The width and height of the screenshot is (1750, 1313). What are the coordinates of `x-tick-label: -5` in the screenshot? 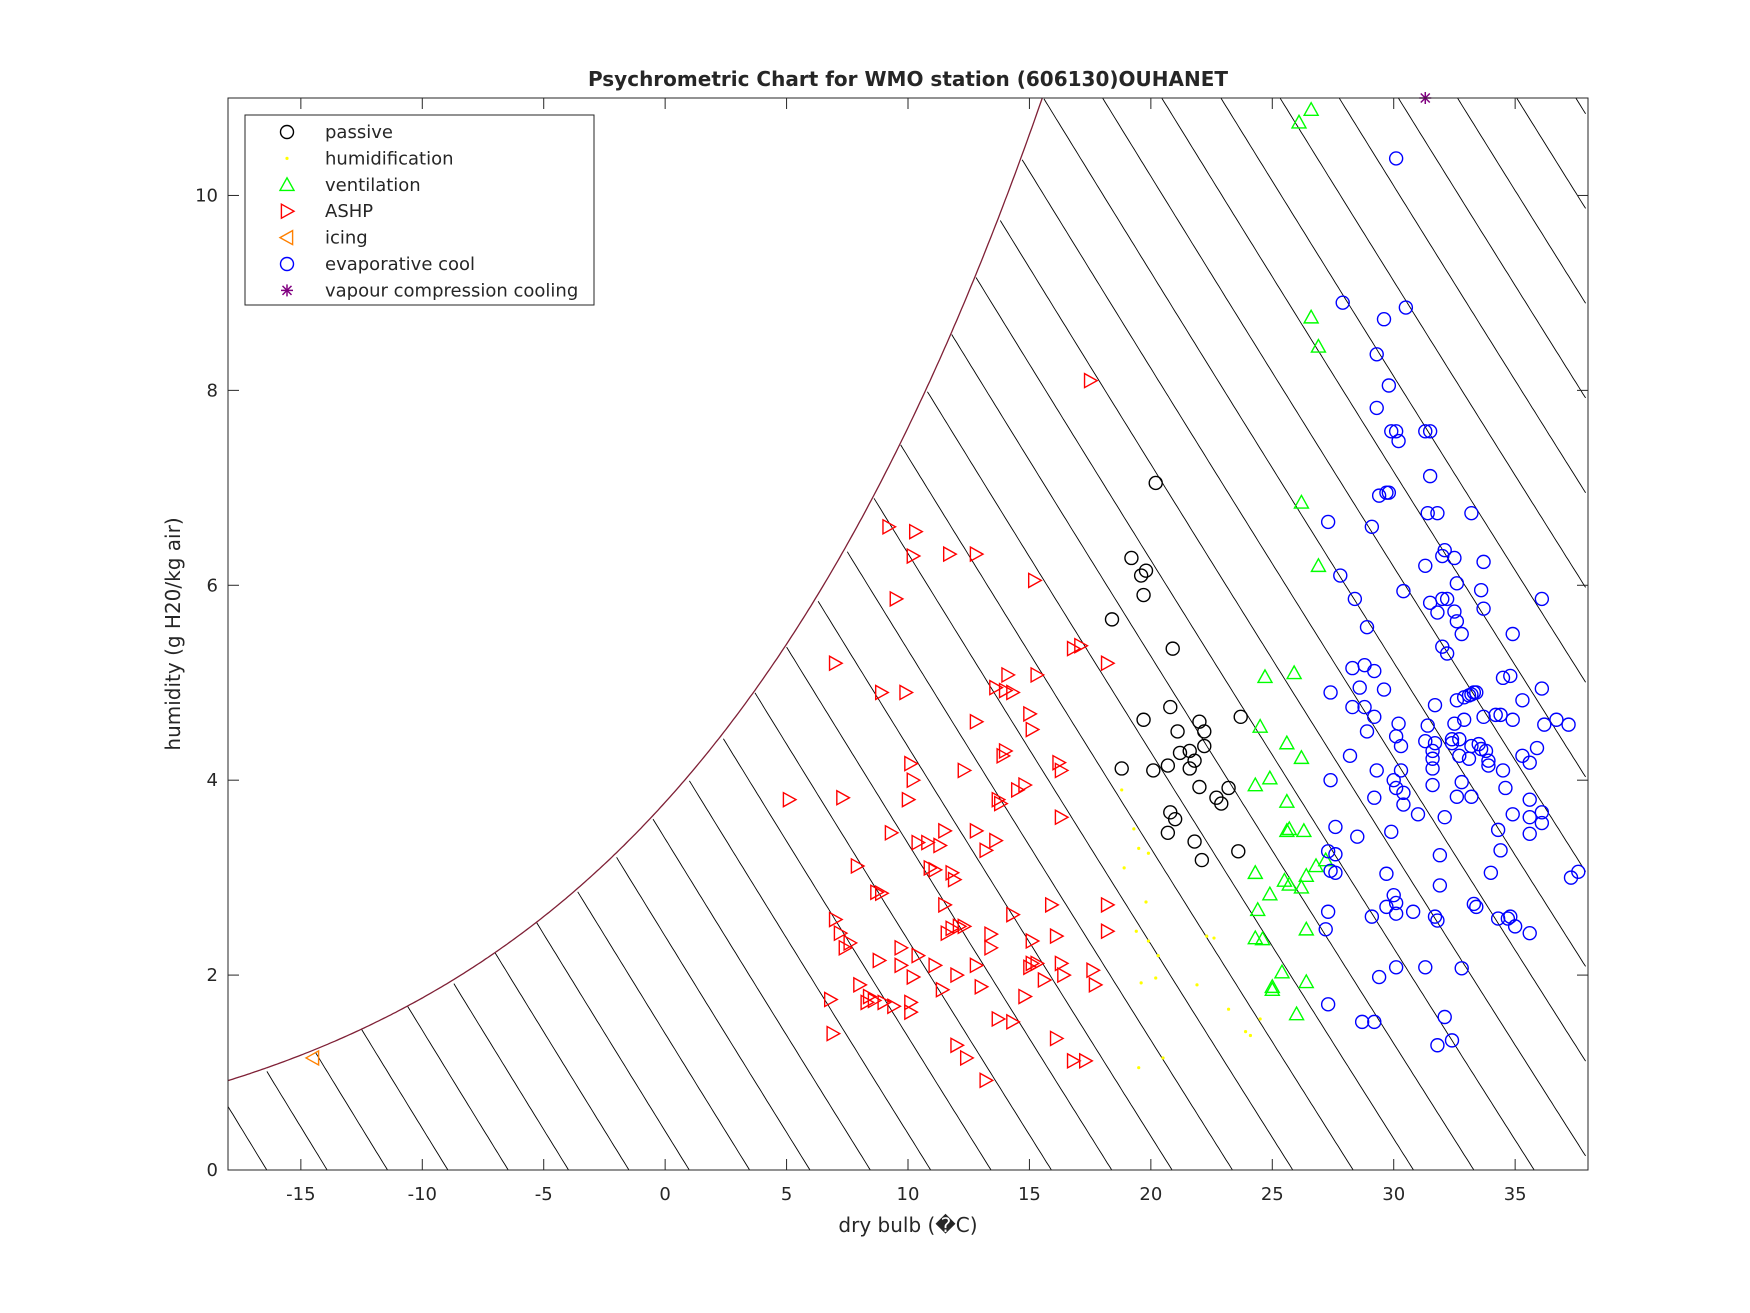 It's located at (544, 1194).